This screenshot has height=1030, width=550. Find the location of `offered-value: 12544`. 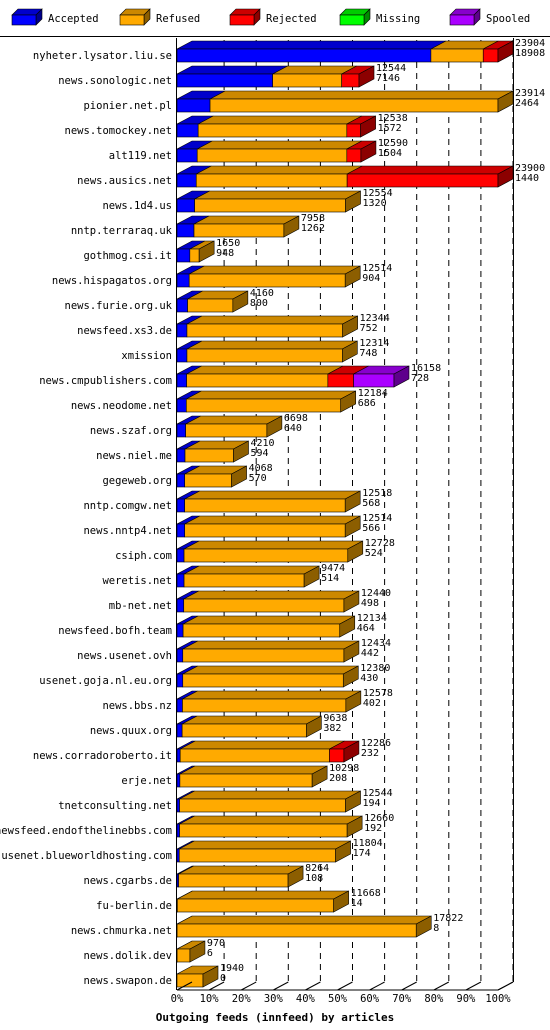

offered-value: 12544 is located at coordinates (378, 793).